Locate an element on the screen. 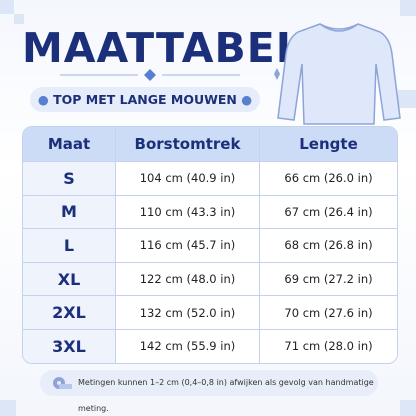 This screenshot has height=416, width=416. value-cell: 132 cm (52.0 in) is located at coordinates (187, 312).